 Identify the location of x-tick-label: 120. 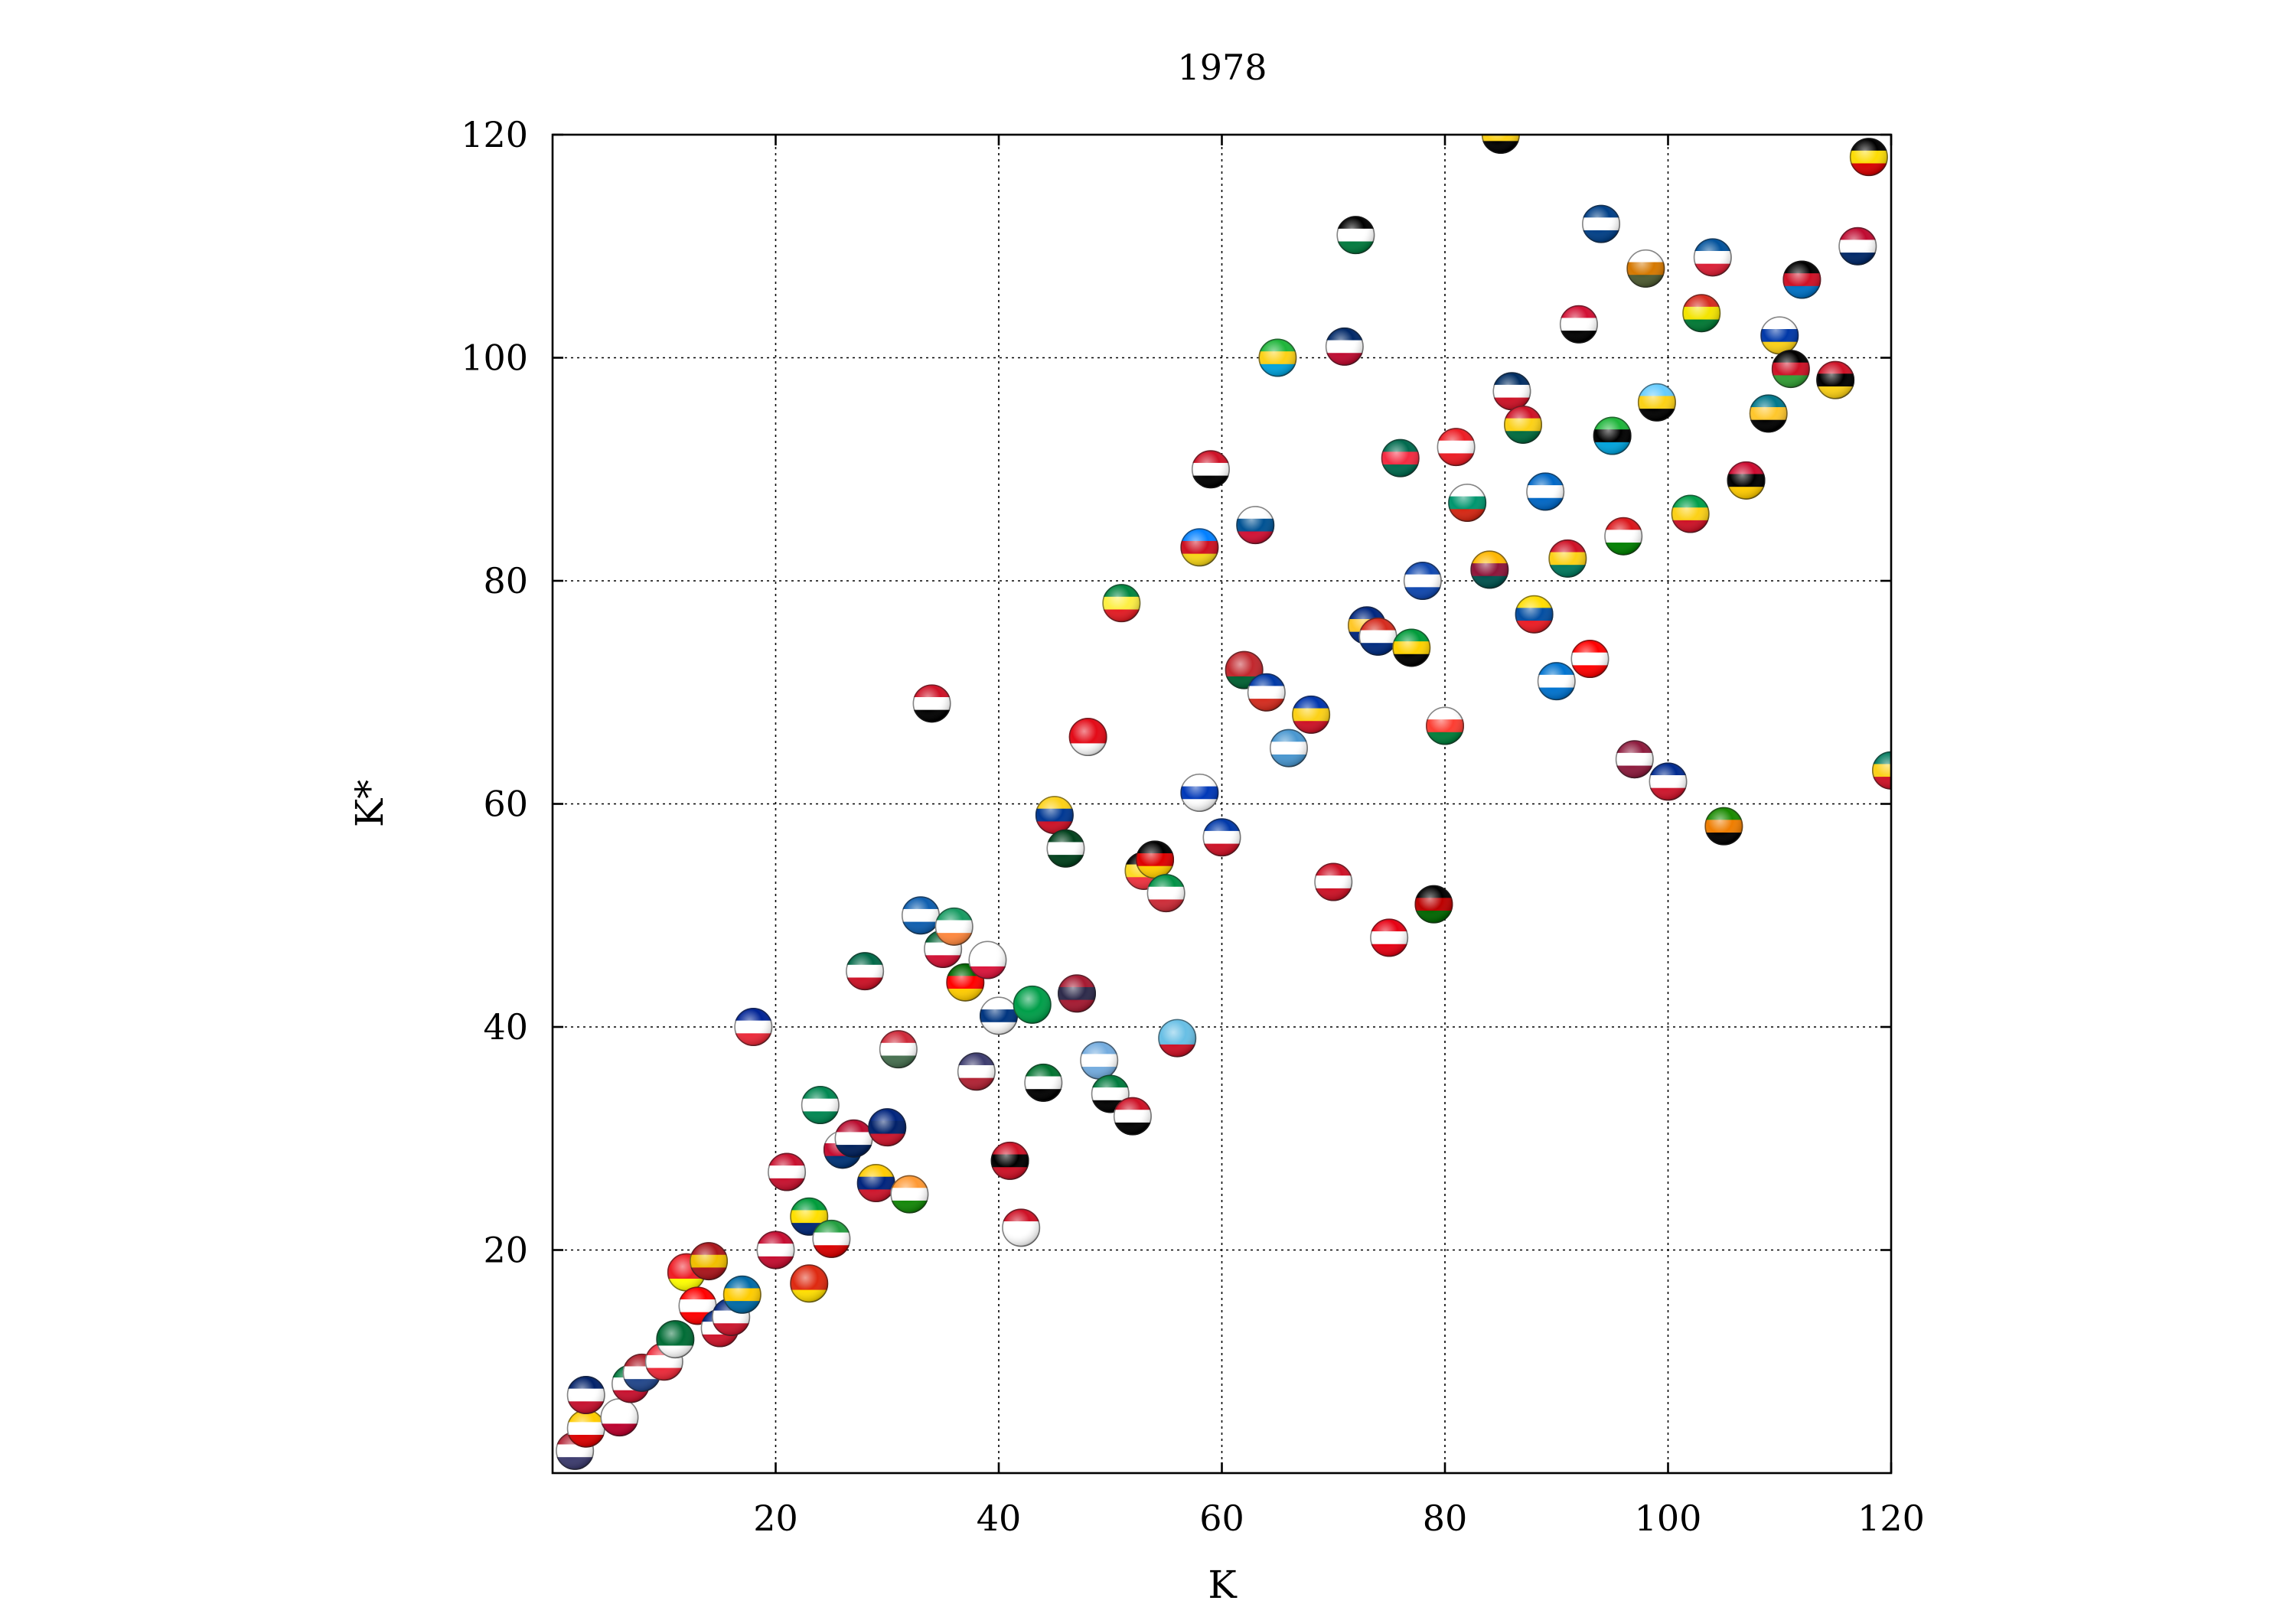
(1891, 1518).